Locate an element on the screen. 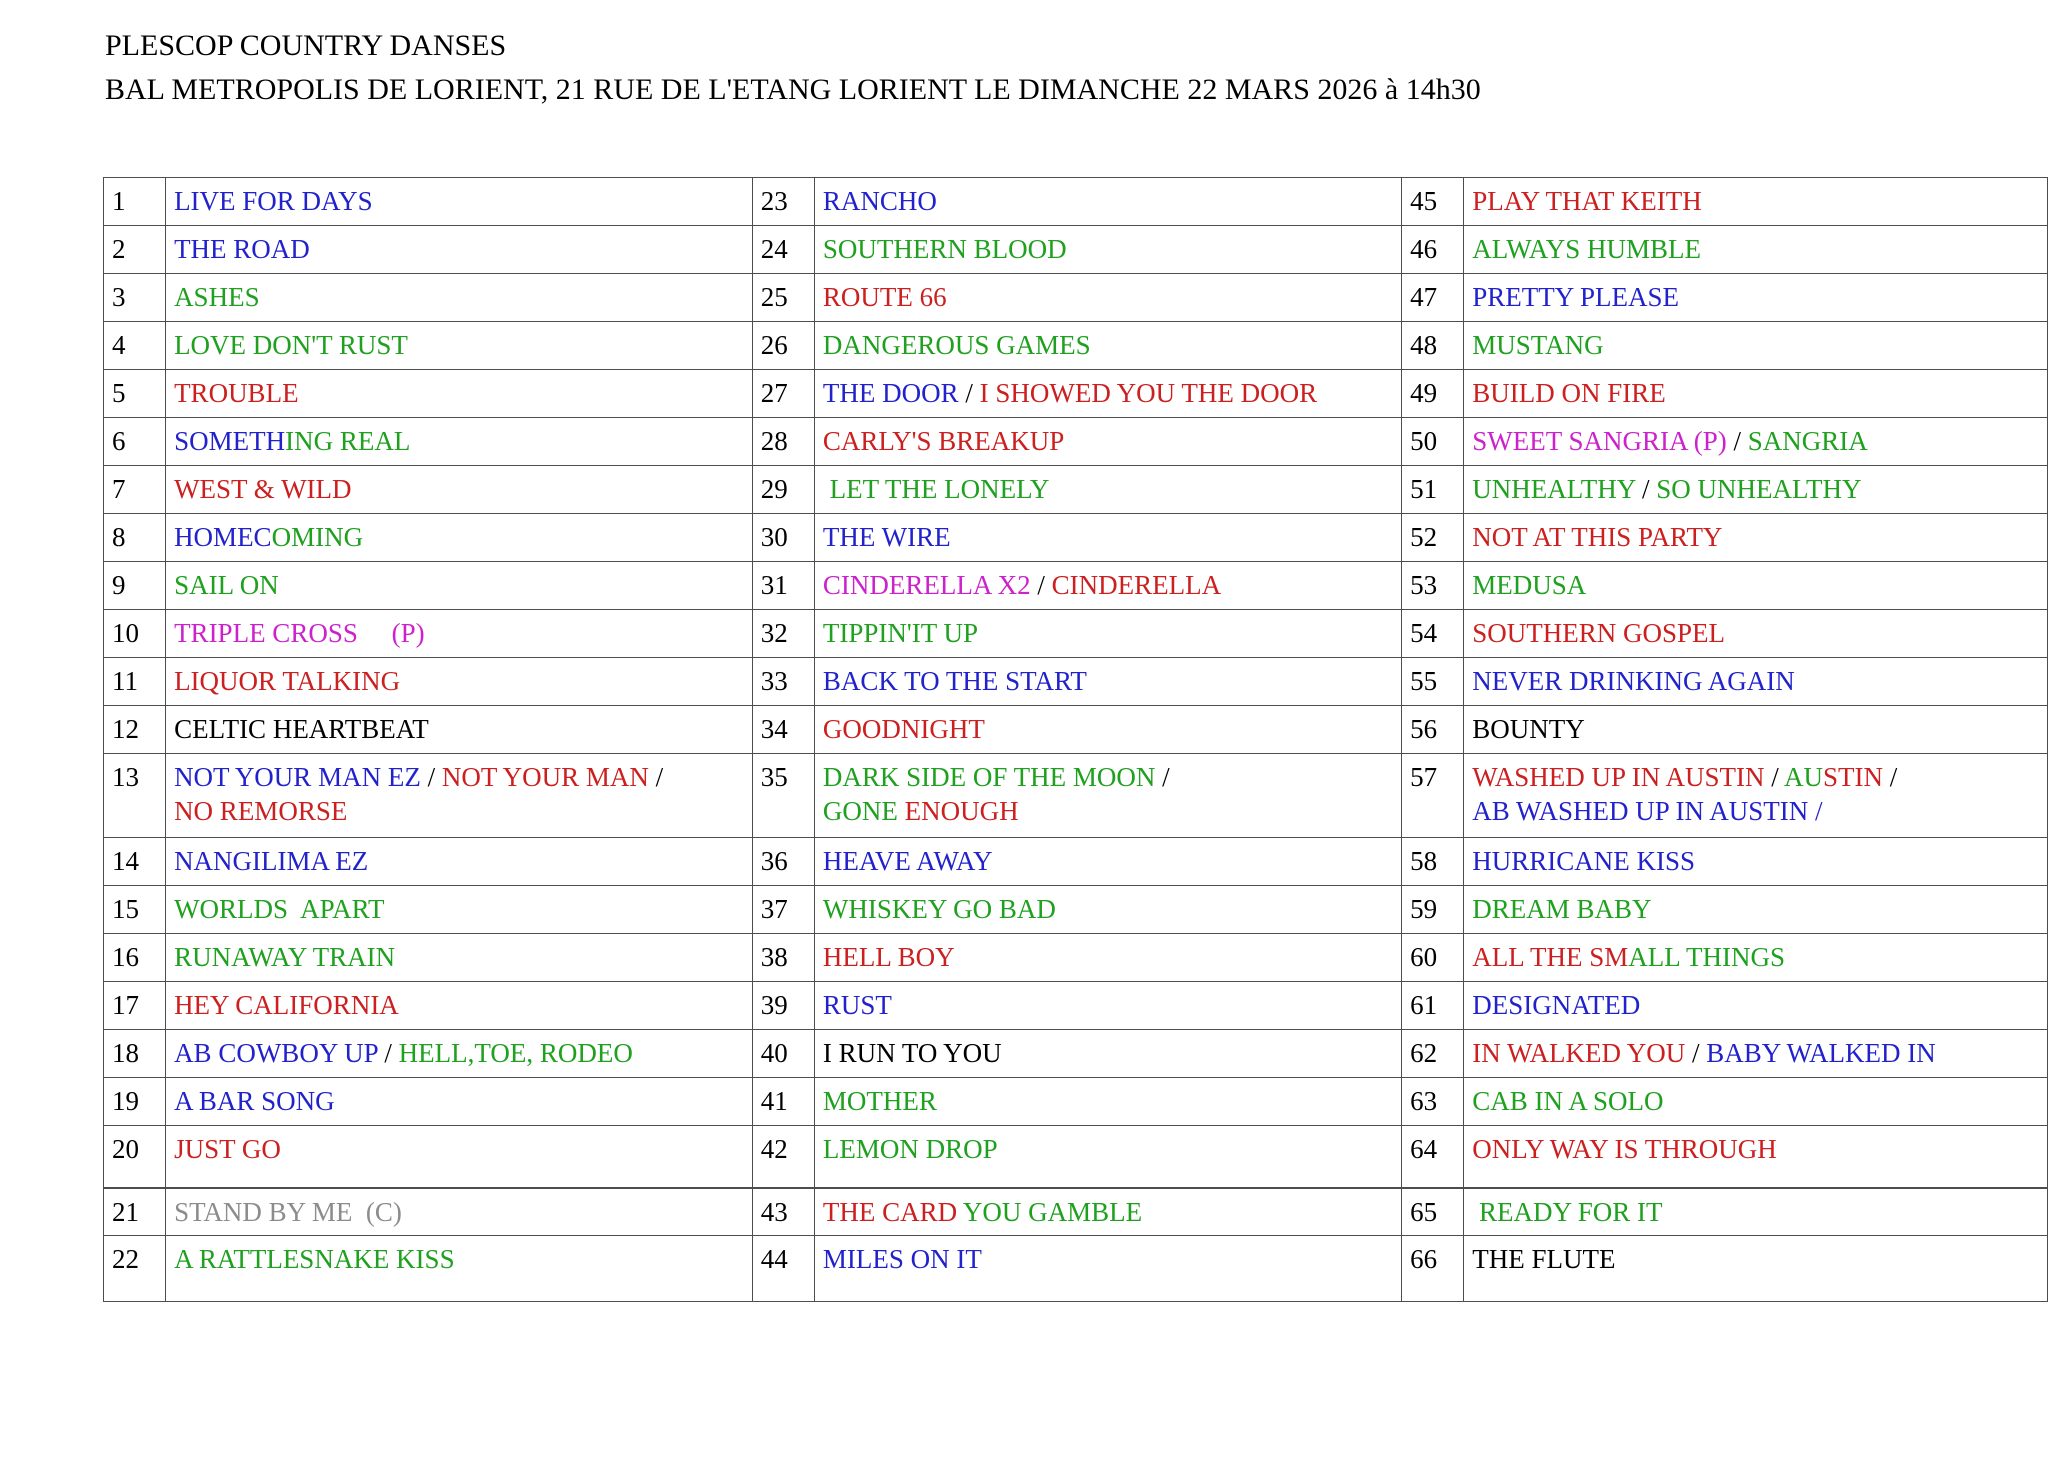 The height and width of the screenshot is (1472, 2048). song-title-segment: CAB IN A SOLO is located at coordinates (1568, 1101).